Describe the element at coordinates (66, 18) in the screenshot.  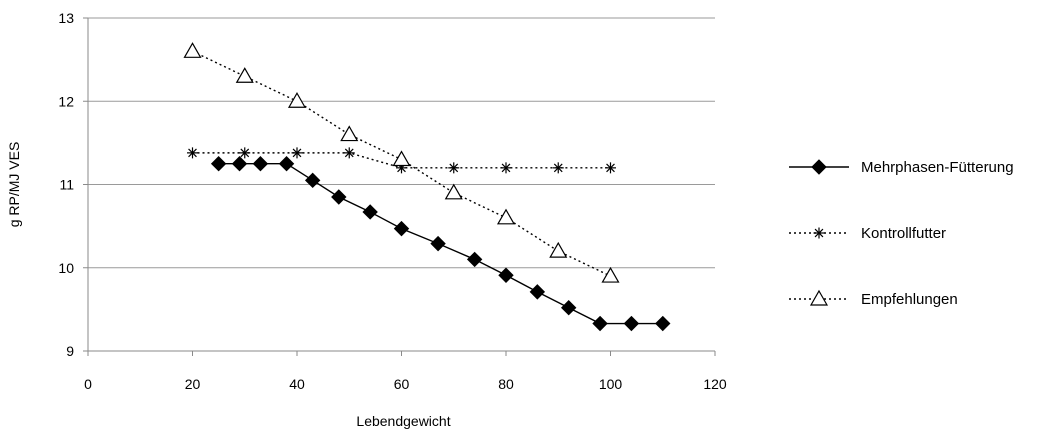
I see `y-tick-label: 13` at that location.